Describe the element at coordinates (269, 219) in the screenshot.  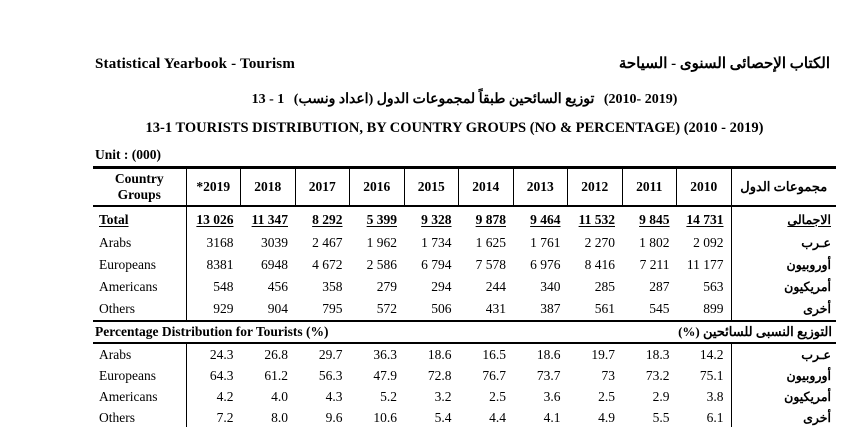
I see `cell-value: 11 347` at that location.